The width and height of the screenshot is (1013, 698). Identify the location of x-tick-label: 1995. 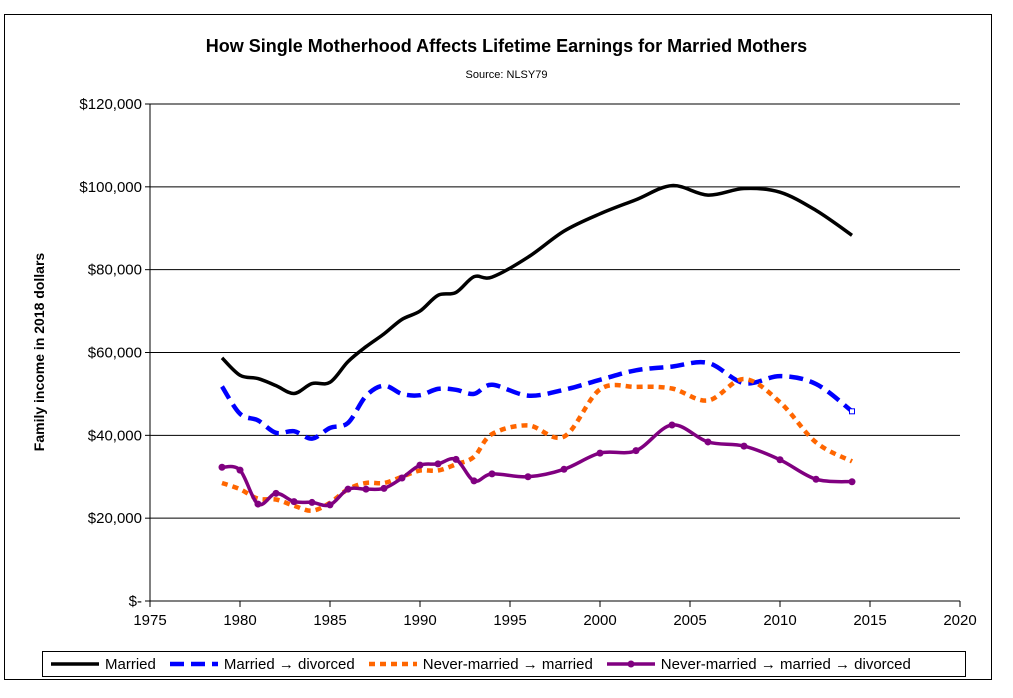
(509, 620).